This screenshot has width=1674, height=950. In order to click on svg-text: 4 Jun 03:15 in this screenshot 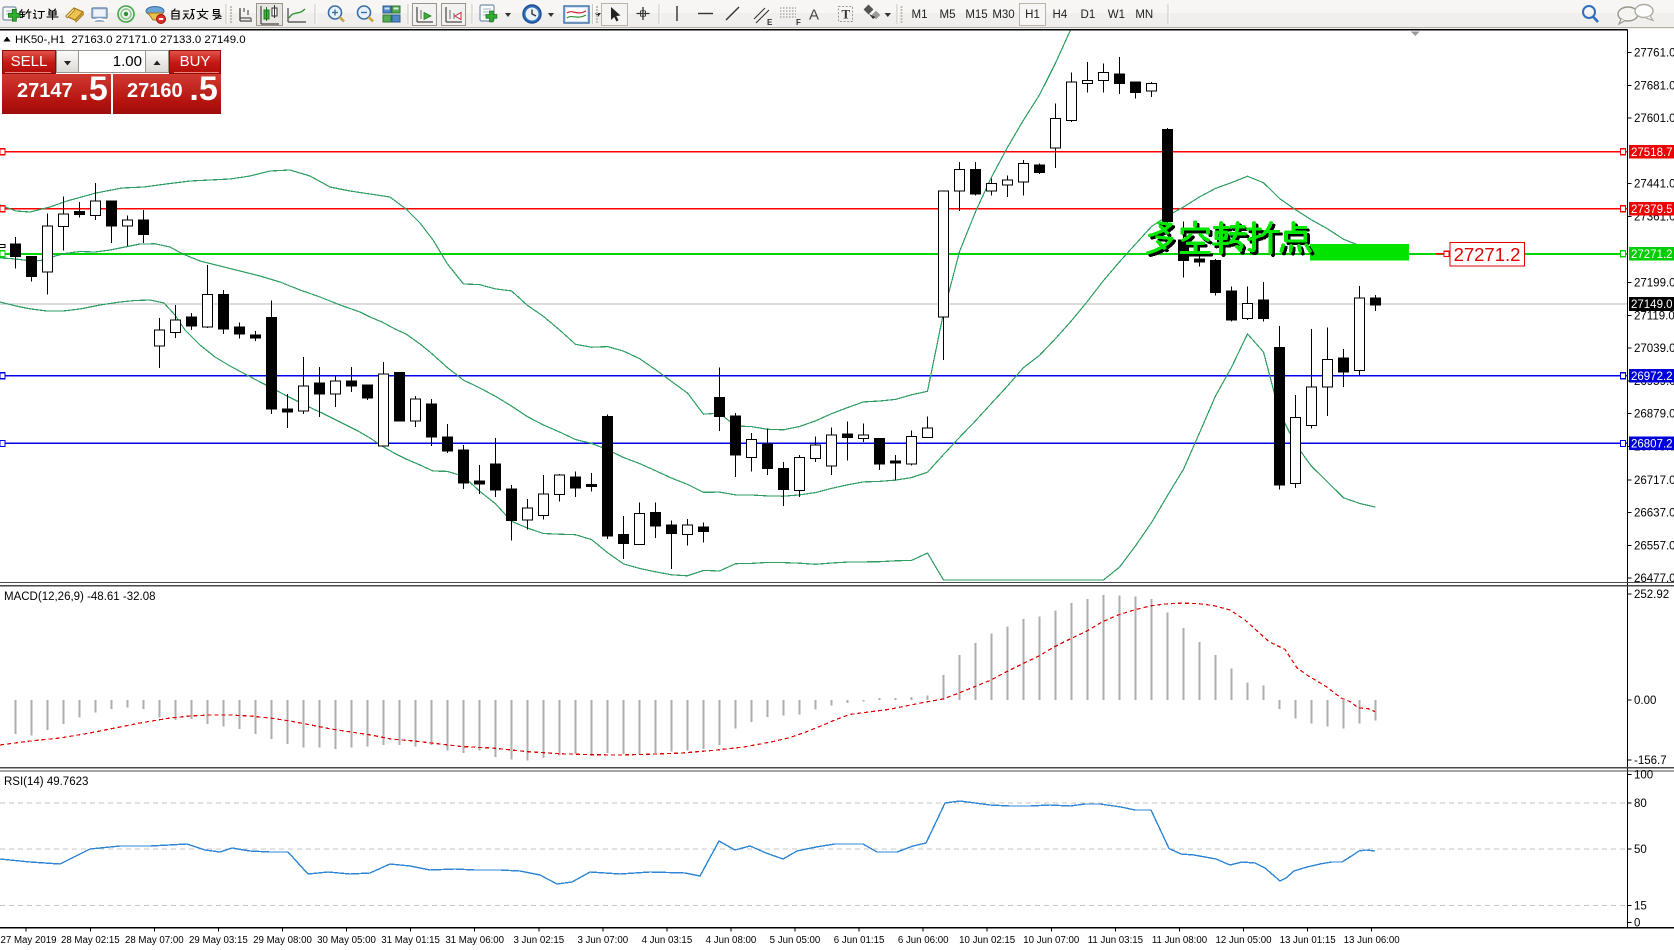, I will do `click(667, 940)`.